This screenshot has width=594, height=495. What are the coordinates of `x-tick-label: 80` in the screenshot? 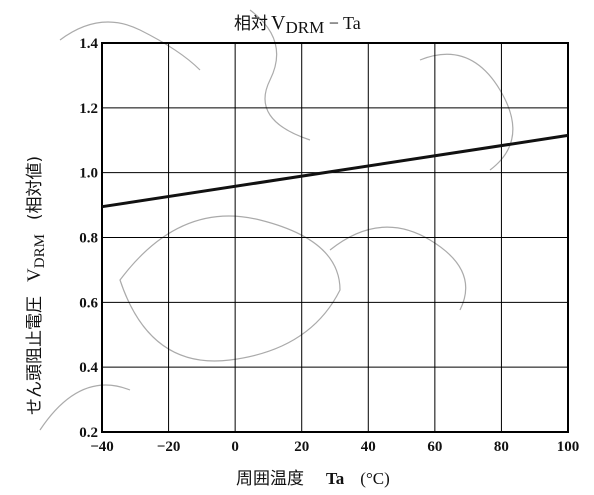 It's located at (501, 447).